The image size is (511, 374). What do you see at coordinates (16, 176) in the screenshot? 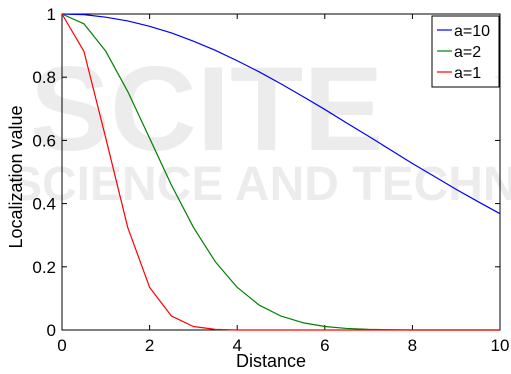
I see `y-axis-label: Localization value` at bounding box center [16, 176].